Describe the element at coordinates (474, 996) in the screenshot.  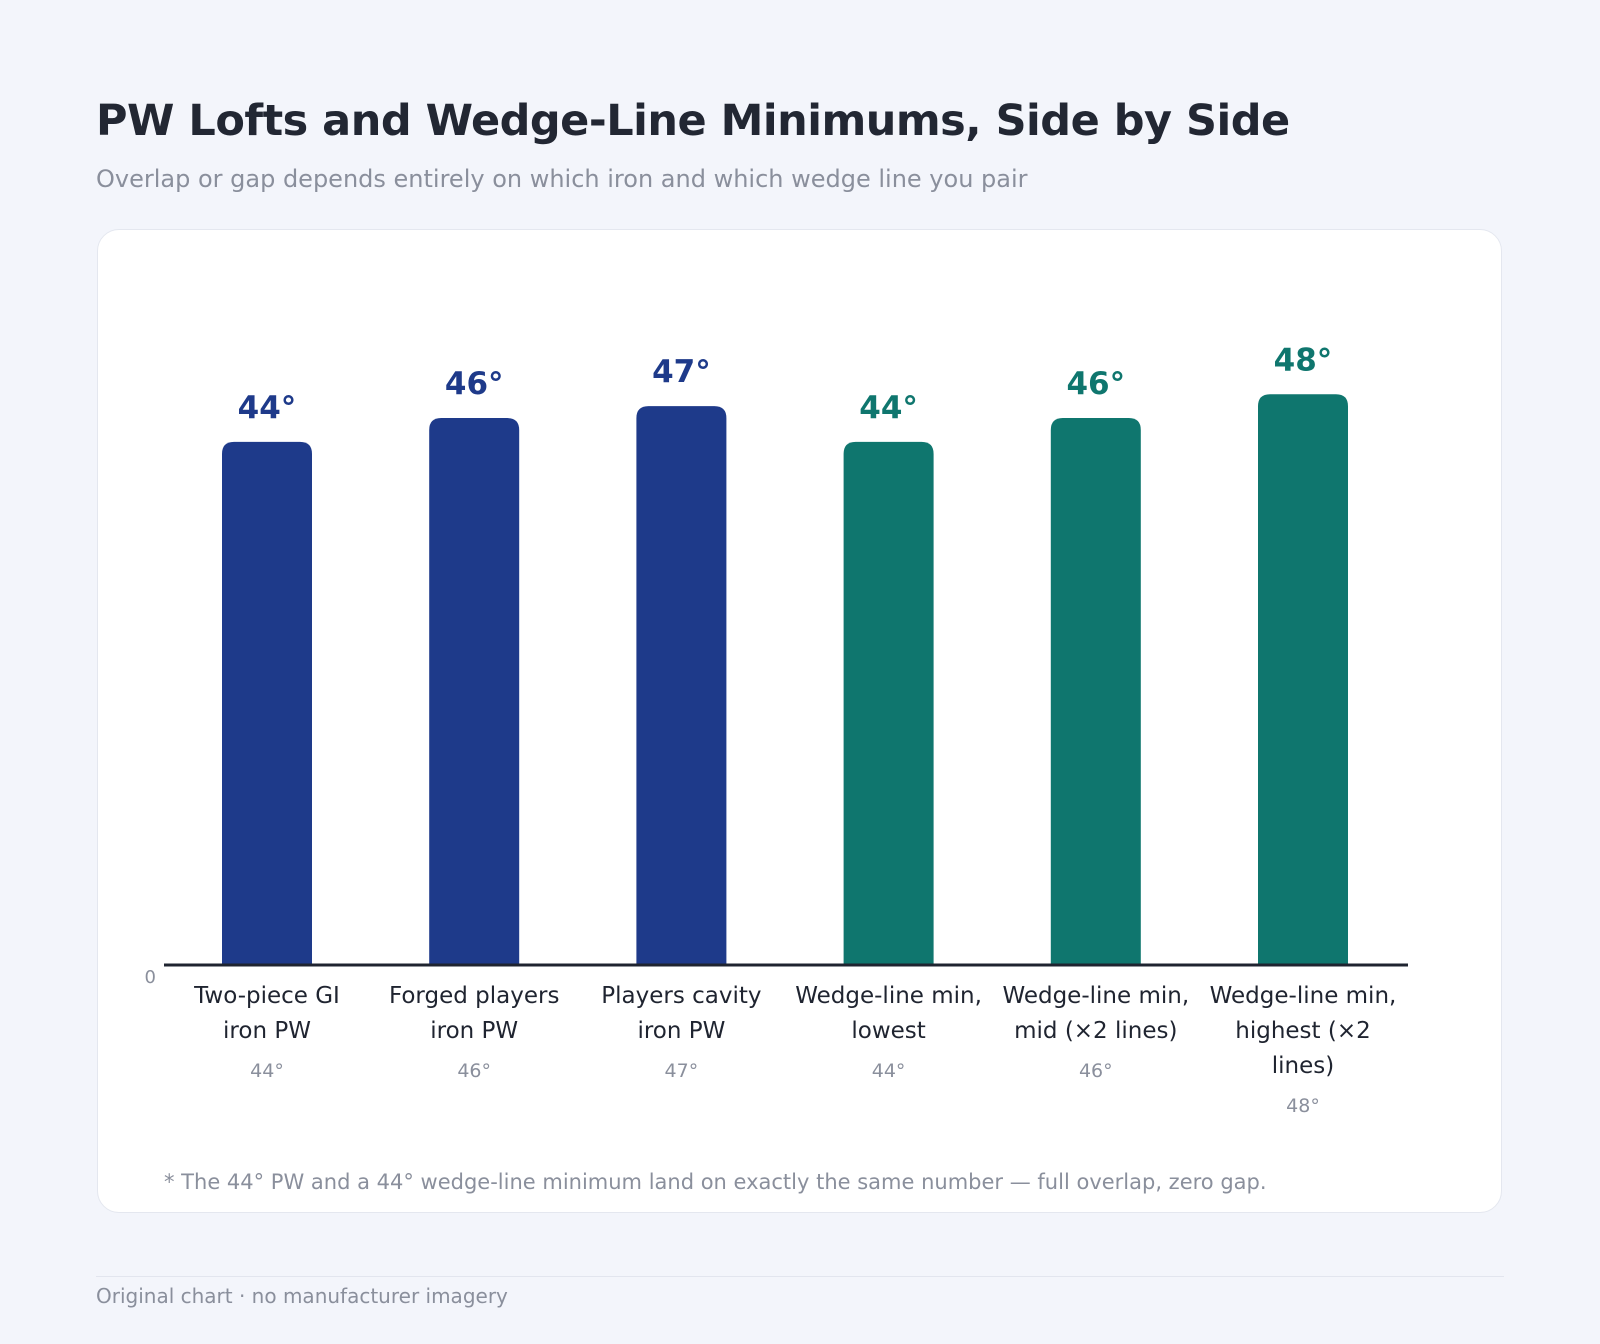
I see `category-label-2-line-1: Forged players` at that location.